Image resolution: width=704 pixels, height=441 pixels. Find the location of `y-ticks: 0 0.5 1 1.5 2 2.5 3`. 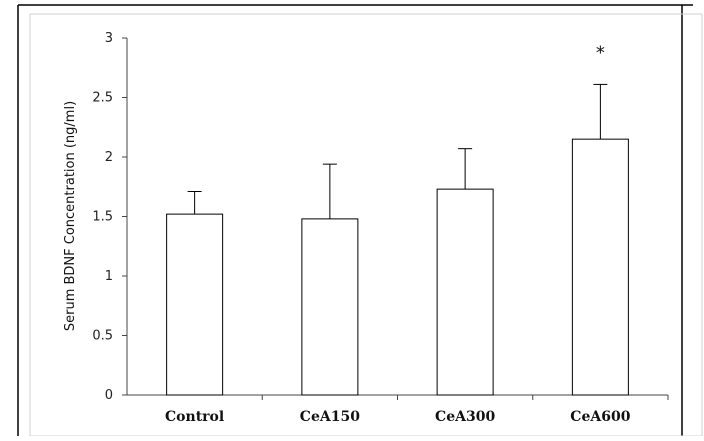

y-ticks: 0 0.5 1 1.5 2 2.5 3 is located at coordinates (109, 217).